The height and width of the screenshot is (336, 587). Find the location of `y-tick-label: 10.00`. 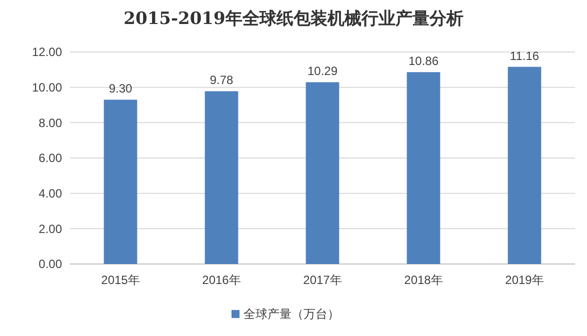

y-tick-label: 10.00 is located at coordinates (47, 87).